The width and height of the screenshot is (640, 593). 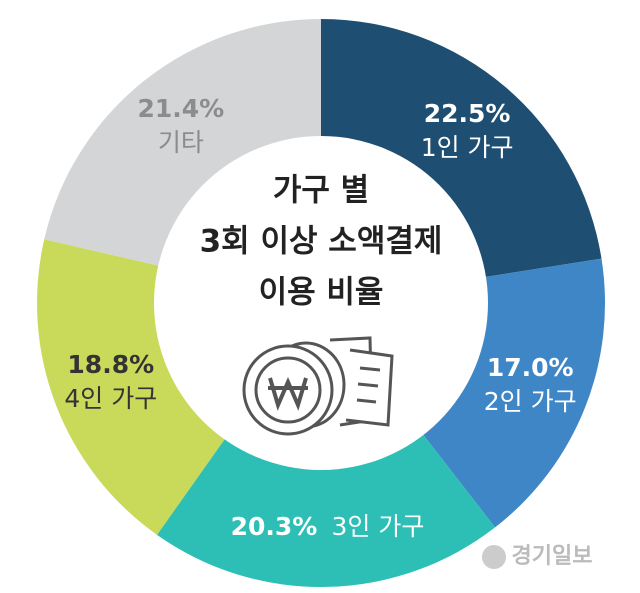 What do you see at coordinates (110, 398) in the screenshot?
I see `category-label: 4인 가구` at bounding box center [110, 398].